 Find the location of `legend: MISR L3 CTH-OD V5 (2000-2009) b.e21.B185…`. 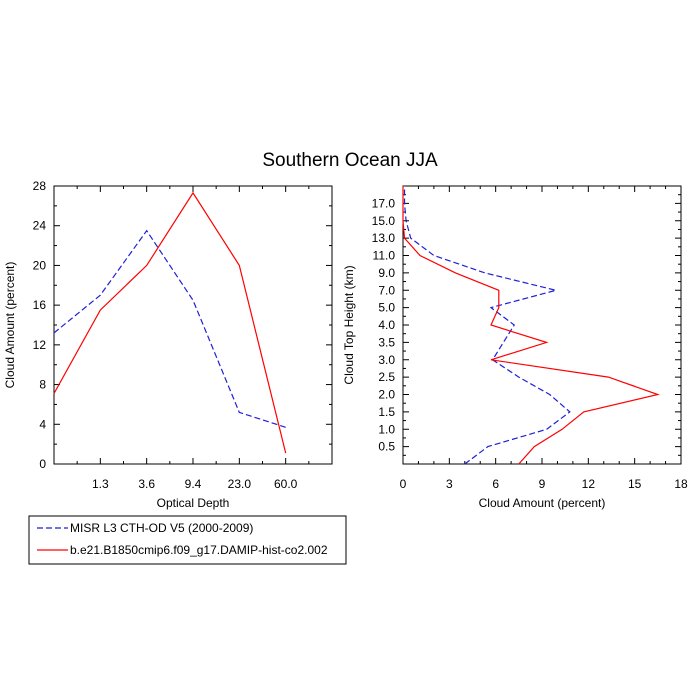

legend: MISR L3 CTH-OD V5 (2000-2009) b.e21.B185… is located at coordinates (187, 540).